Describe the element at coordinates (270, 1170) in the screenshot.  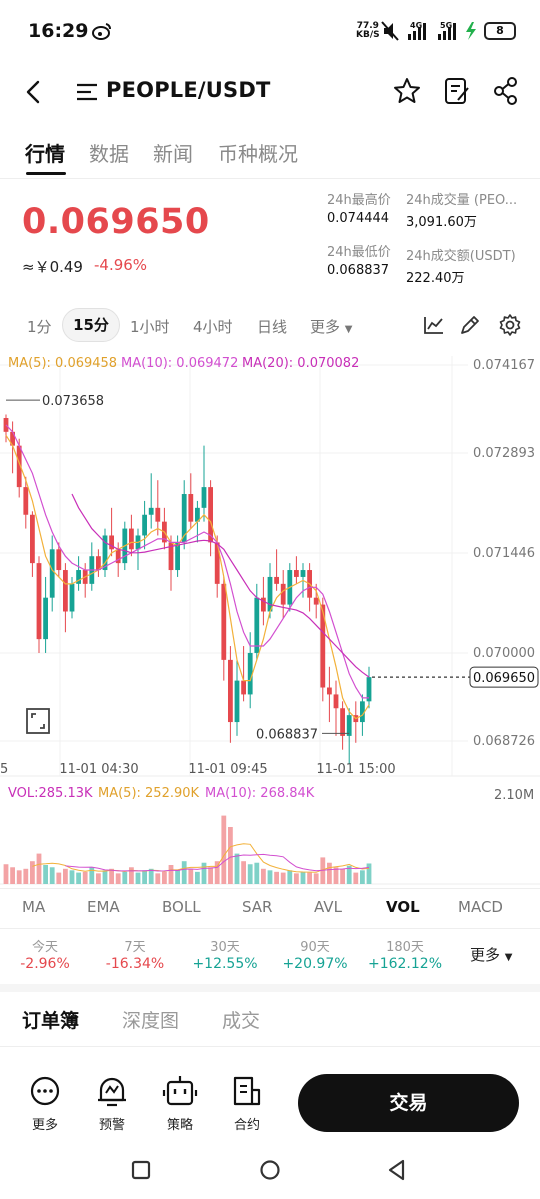
I see `home-icon` at that location.